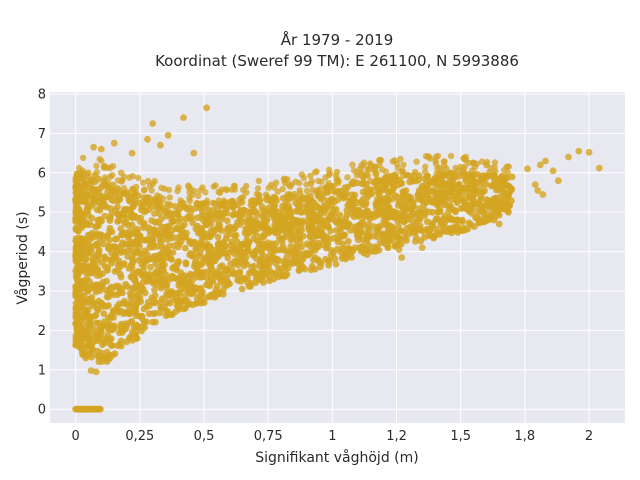 This screenshot has width=640, height=480. Describe the element at coordinates (396, 436) in the screenshot. I see `x-tick-label: 1,2` at that location.